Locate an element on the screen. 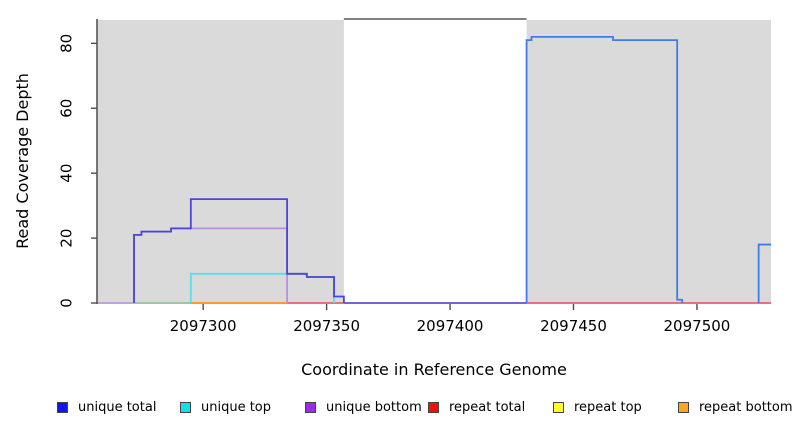 The width and height of the screenshot is (792, 432). y-axis-label: Read Coverage Depth is located at coordinates (22, 161).